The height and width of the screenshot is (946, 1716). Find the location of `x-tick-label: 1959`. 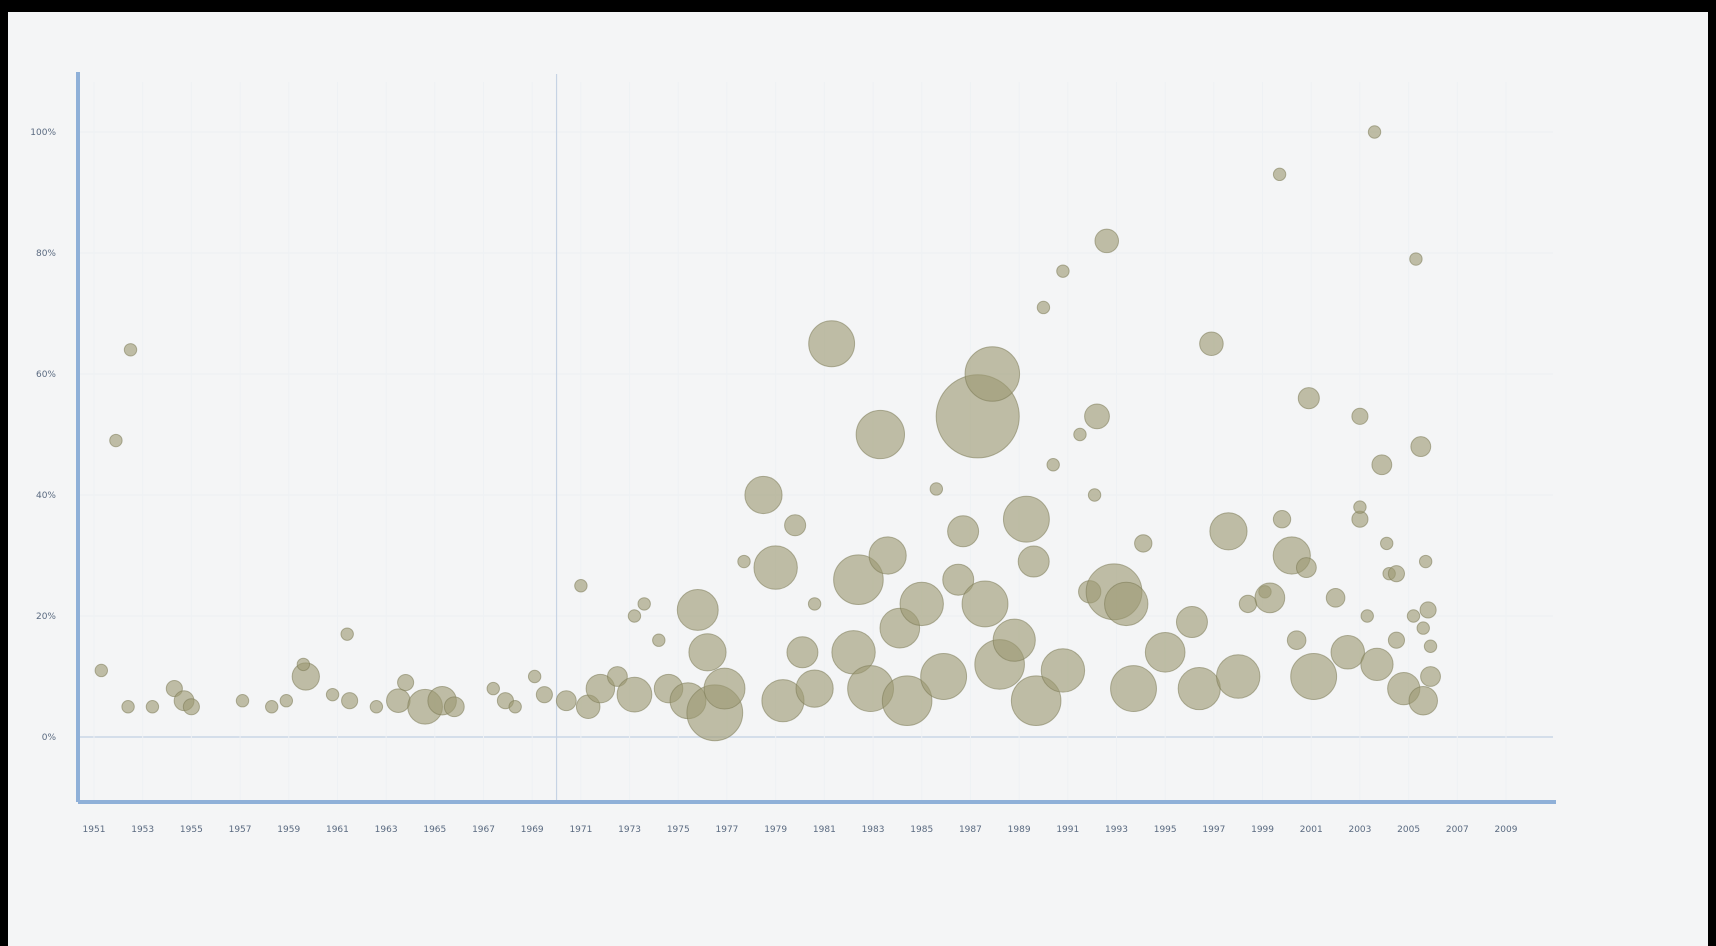

x-tick-label: 1959 is located at coordinates (288, 830).